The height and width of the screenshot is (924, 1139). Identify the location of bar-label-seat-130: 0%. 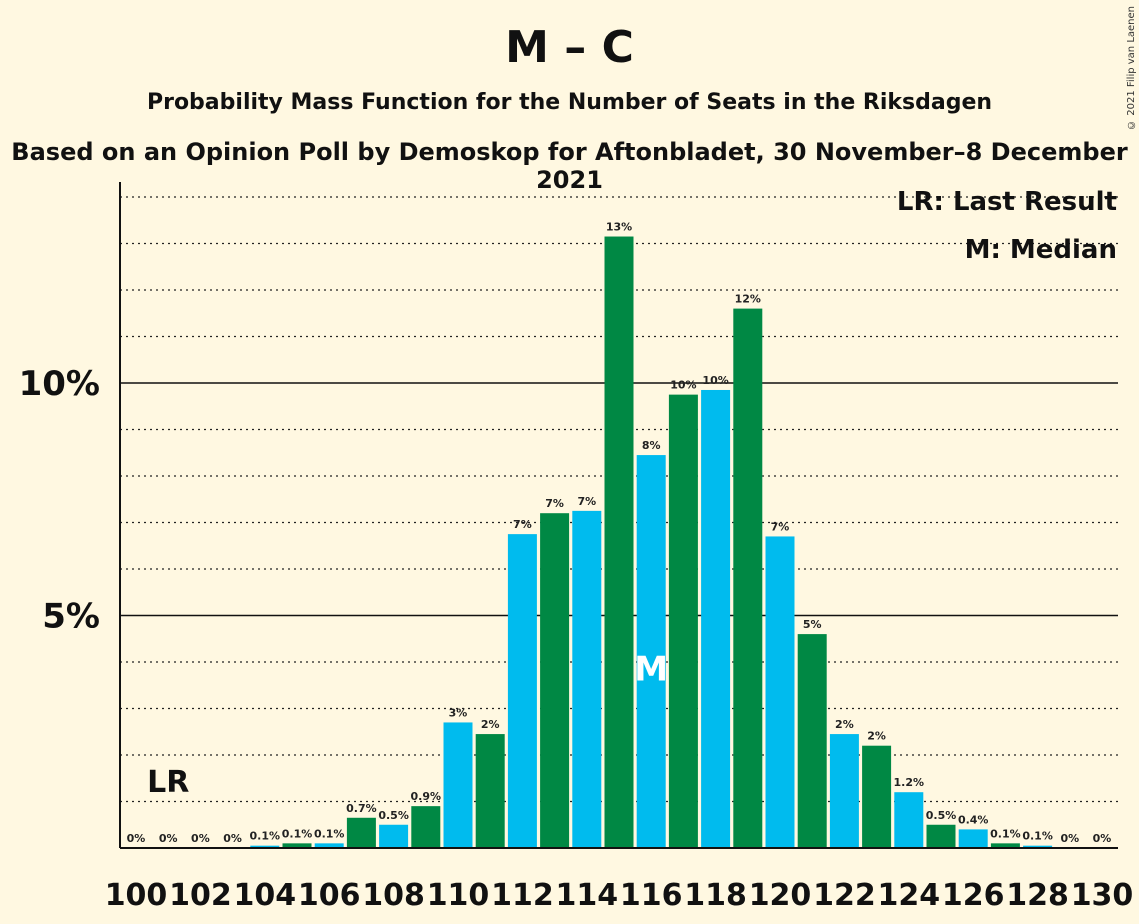
(1102, 838).